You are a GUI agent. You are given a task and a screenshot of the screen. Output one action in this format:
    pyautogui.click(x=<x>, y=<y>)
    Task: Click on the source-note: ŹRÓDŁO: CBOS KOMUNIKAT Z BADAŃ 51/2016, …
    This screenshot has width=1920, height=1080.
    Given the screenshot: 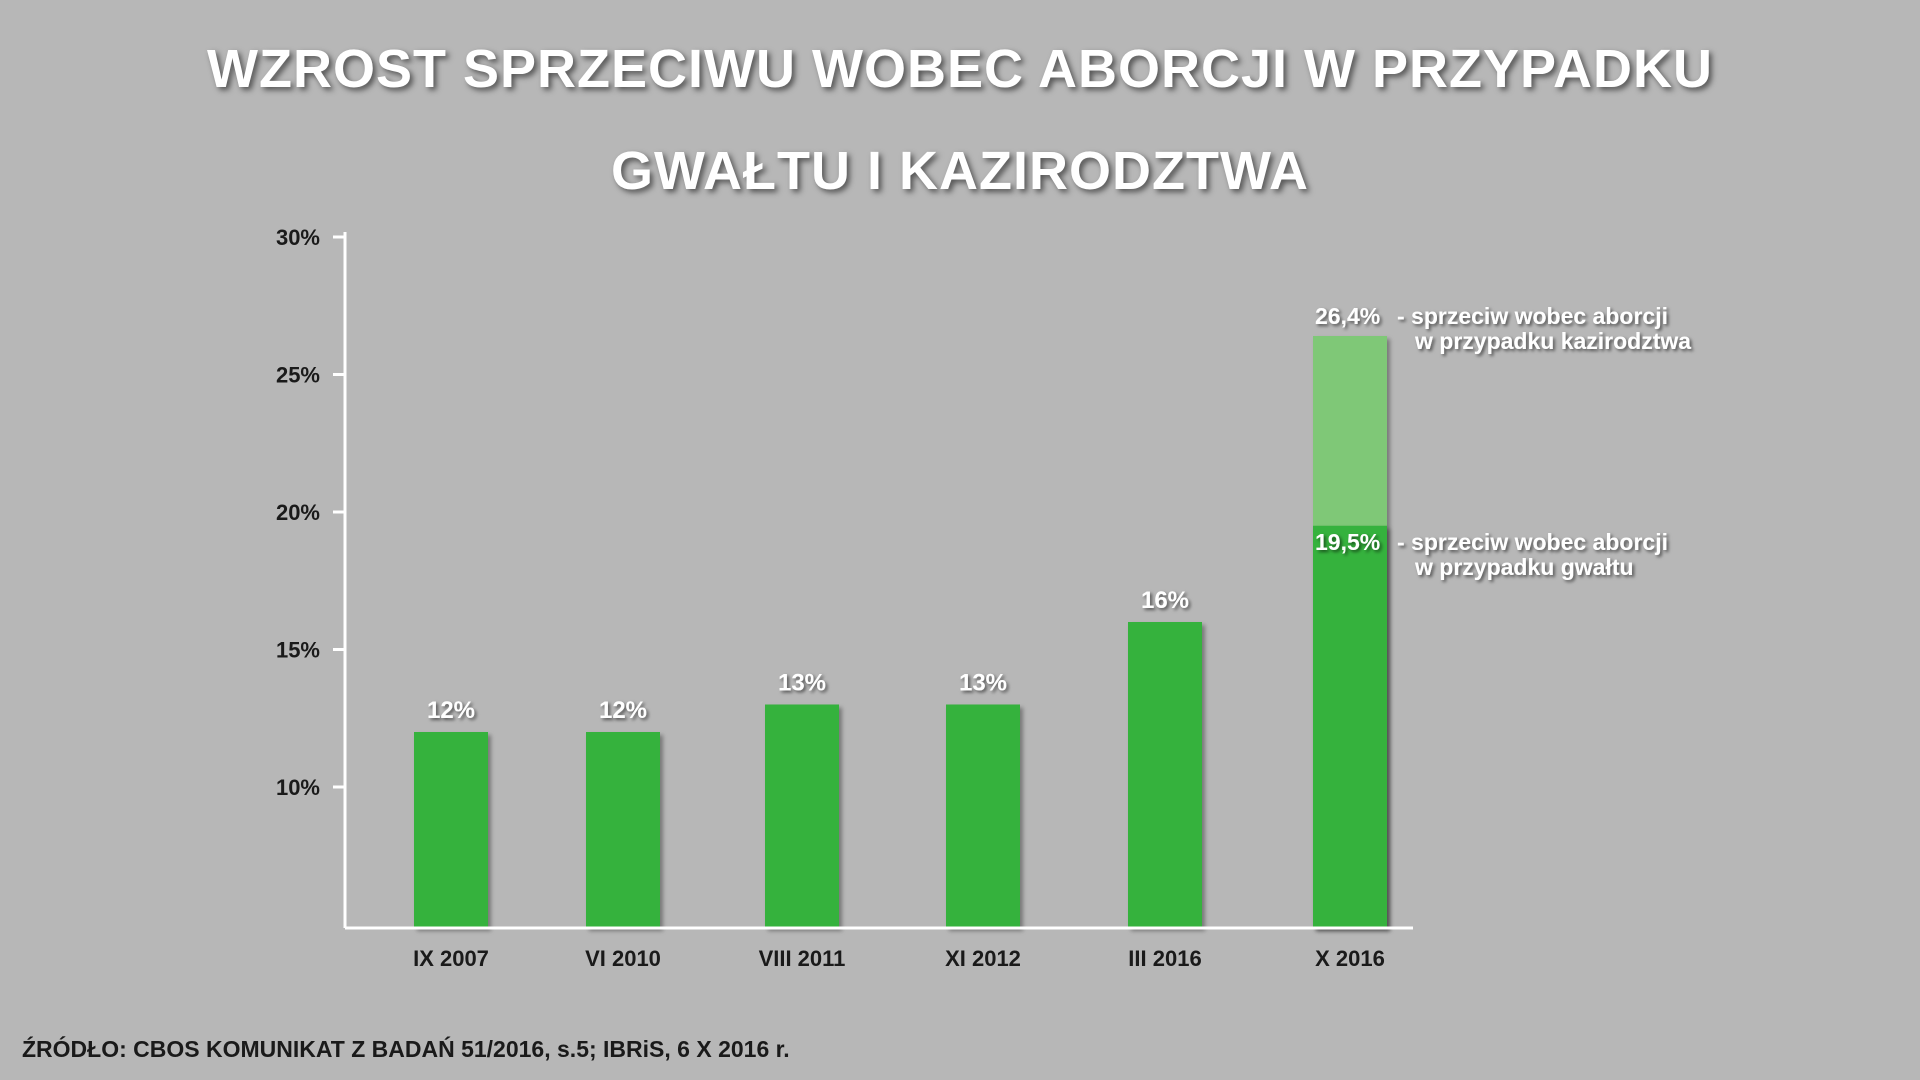 What is the action you would take?
    pyautogui.click(x=406, y=1049)
    